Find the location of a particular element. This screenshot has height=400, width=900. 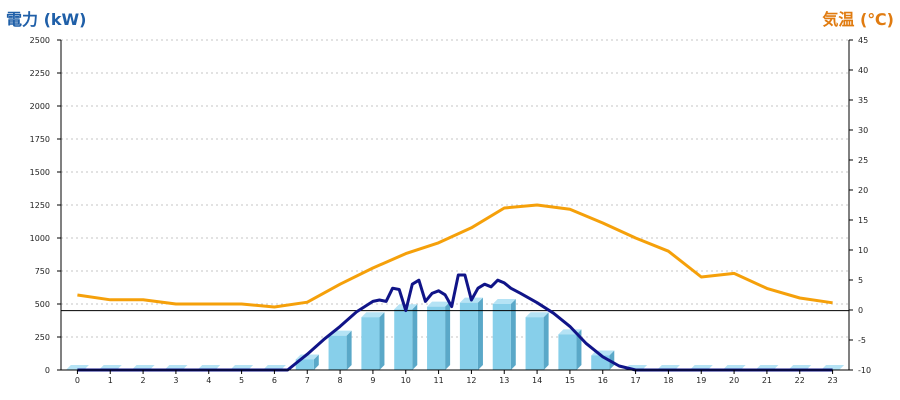

x-tick-label: 6 is located at coordinates (274, 380).